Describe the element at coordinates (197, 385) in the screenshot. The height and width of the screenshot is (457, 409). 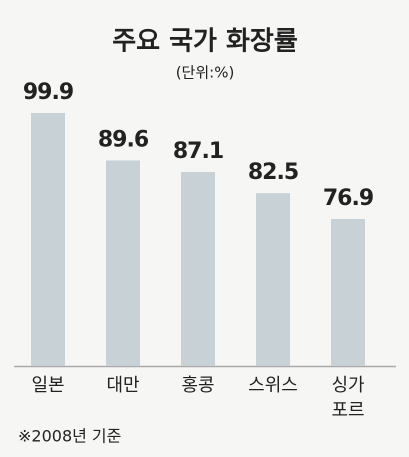
I see `x-tick-label: 홍콩` at that location.